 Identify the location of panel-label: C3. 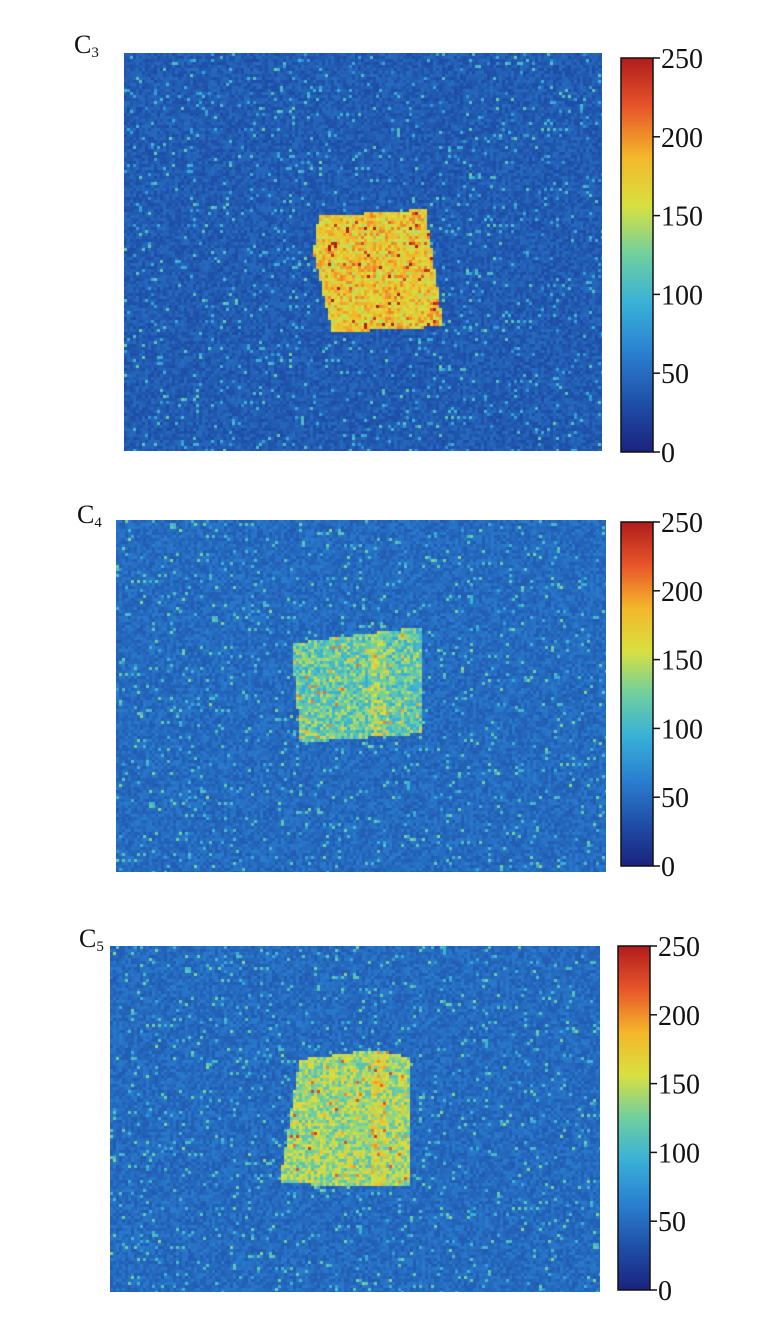
(86, 45).